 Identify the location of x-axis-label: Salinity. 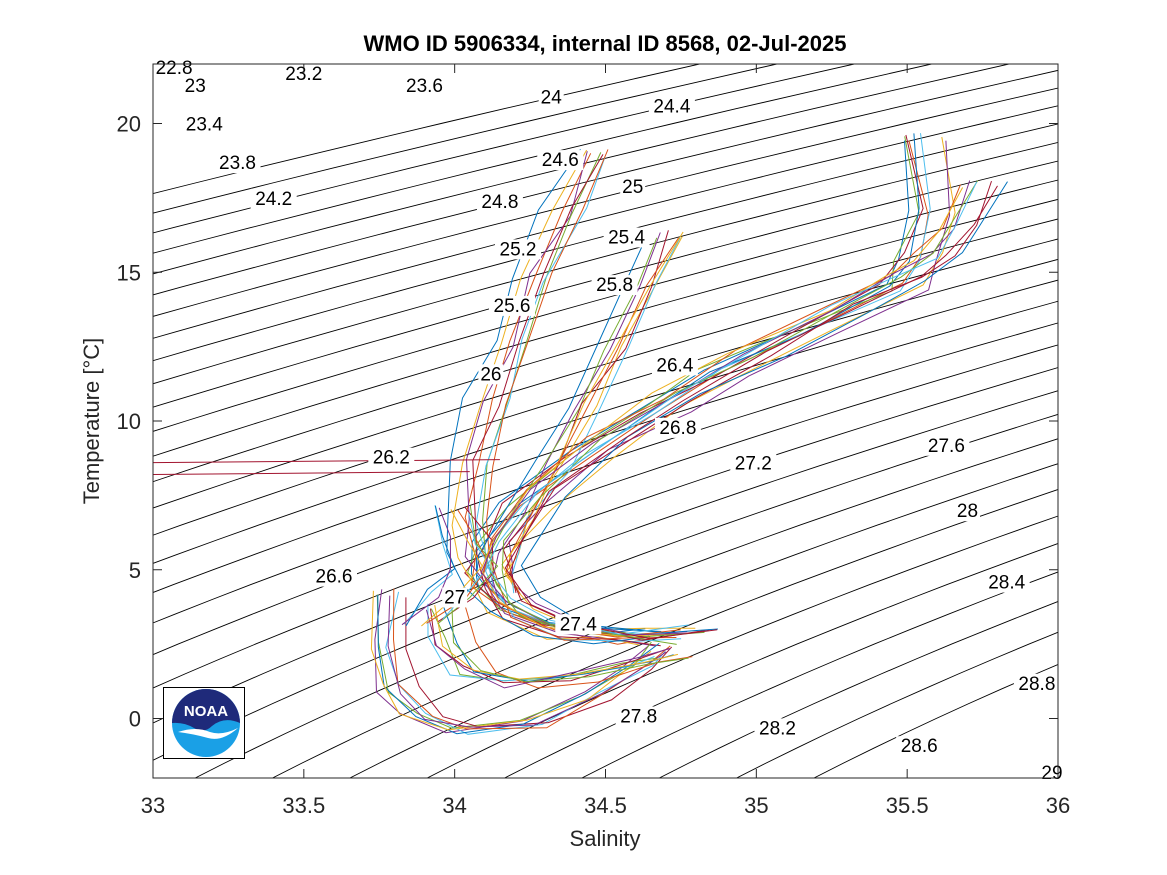
(605, 838).